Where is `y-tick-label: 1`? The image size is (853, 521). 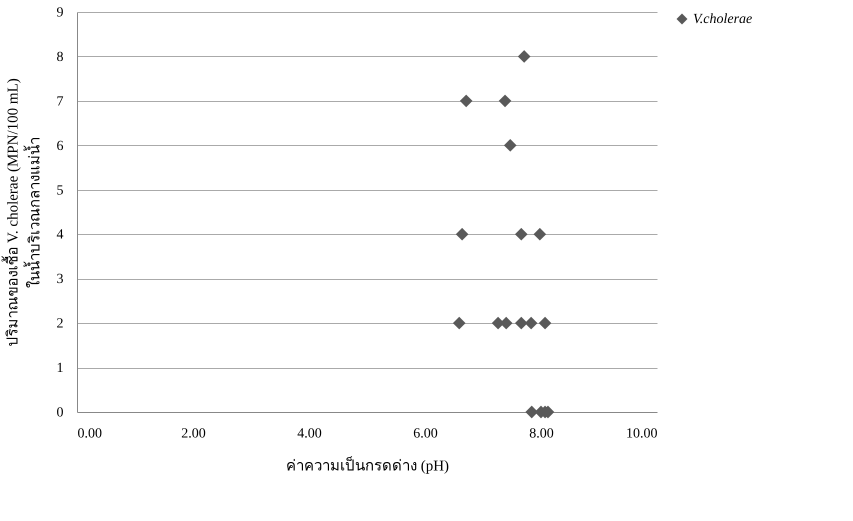 y-tick-label: 1 is located at coordinates (60, 368).